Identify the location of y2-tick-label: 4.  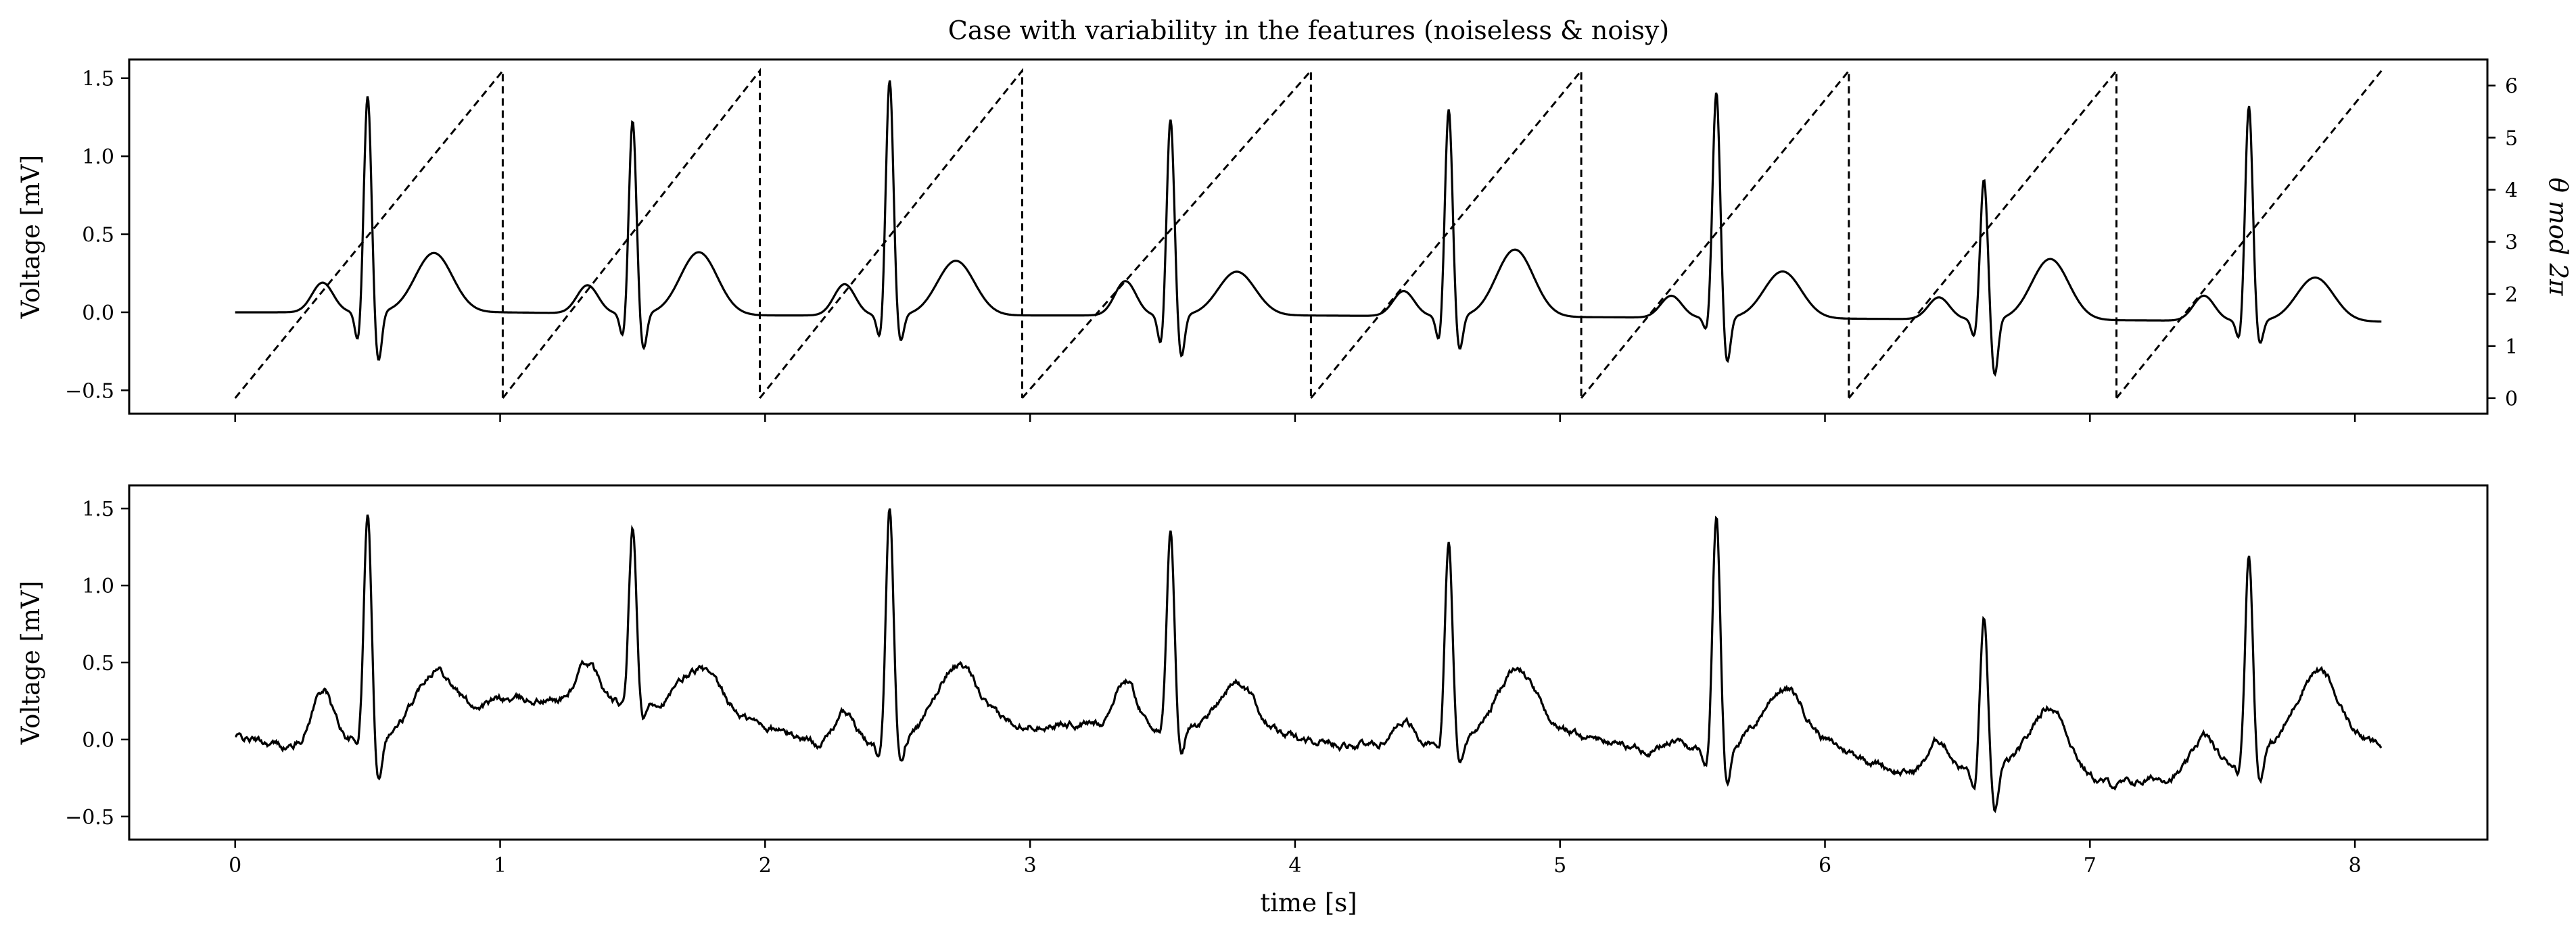
(2511, 191).